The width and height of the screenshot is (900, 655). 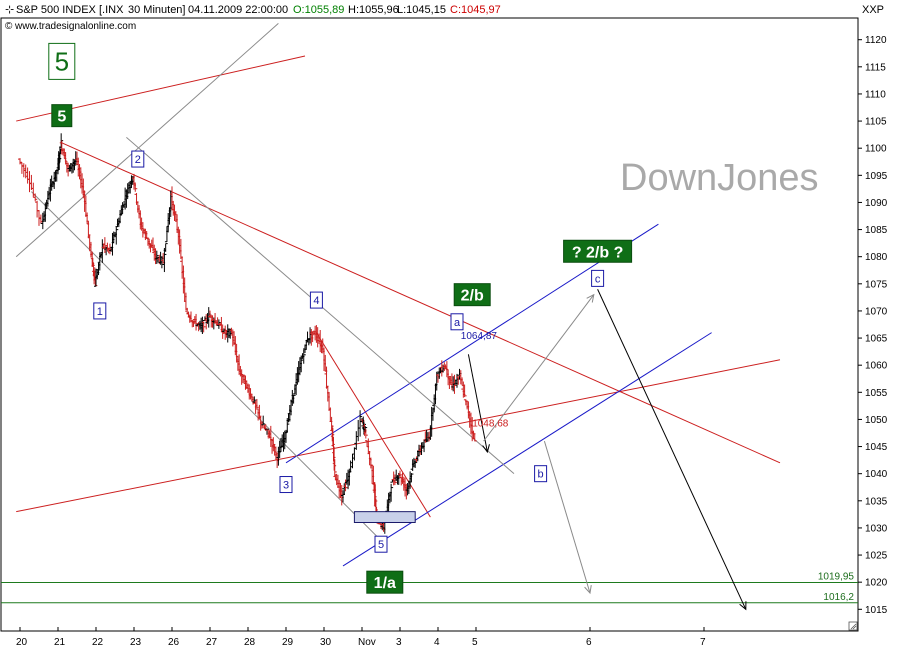 What do you see at coordinates (876, 40) in the screenshot?
I see `y-tick-label: 1120` at bounding box center [876, 40].